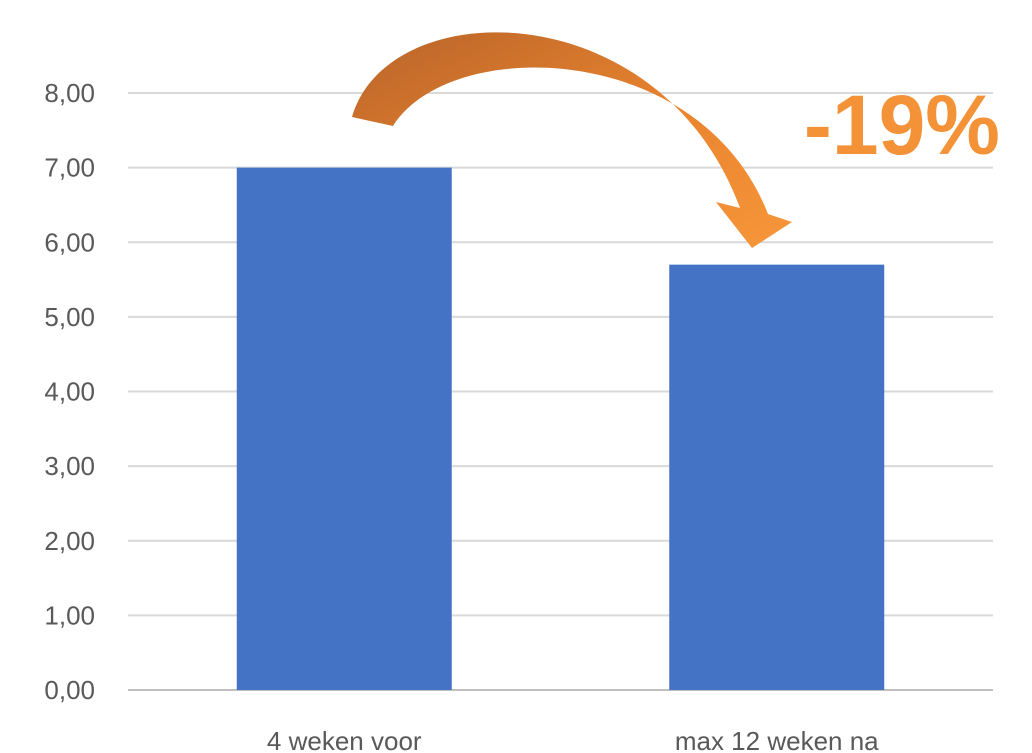  What do you see at coordinates (69, 168) in the screenshot?
I see `y-tick-label: 7,00` at bounding box center [69, 168].